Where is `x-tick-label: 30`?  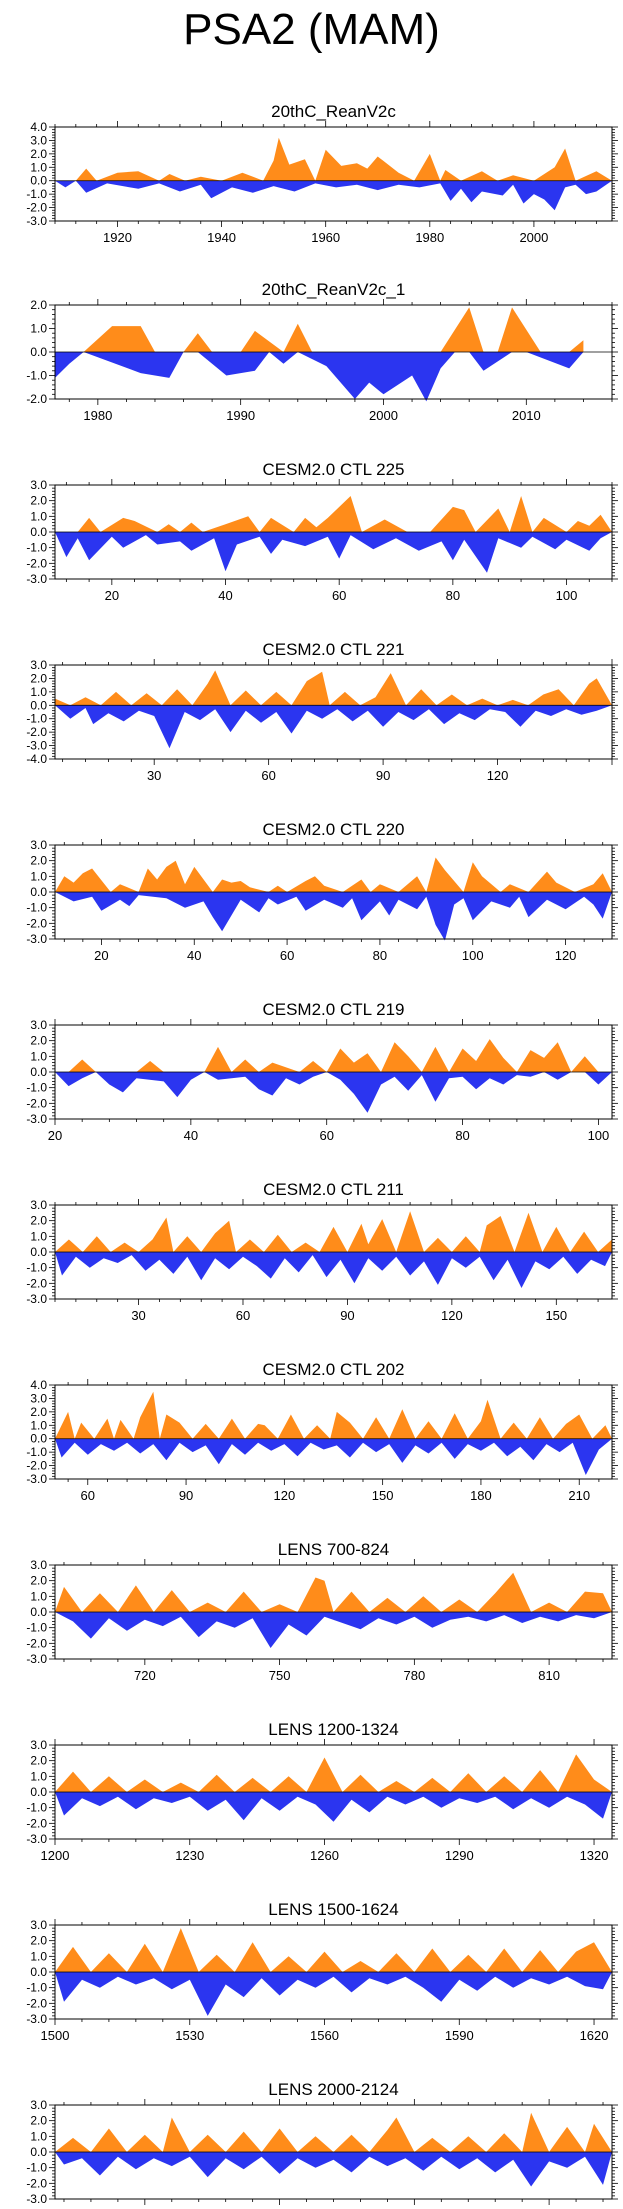
x-tick-label: 30 is located at coordinates (138, 1315).